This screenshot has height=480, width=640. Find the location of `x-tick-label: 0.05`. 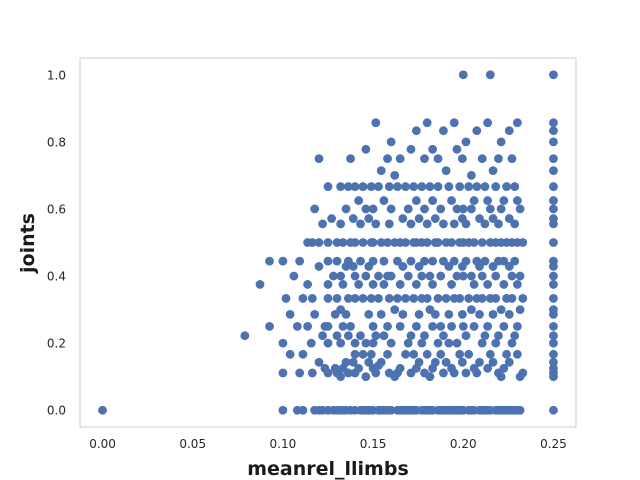

x-tick-label: 0.05 is located at coordinates (192, 444).